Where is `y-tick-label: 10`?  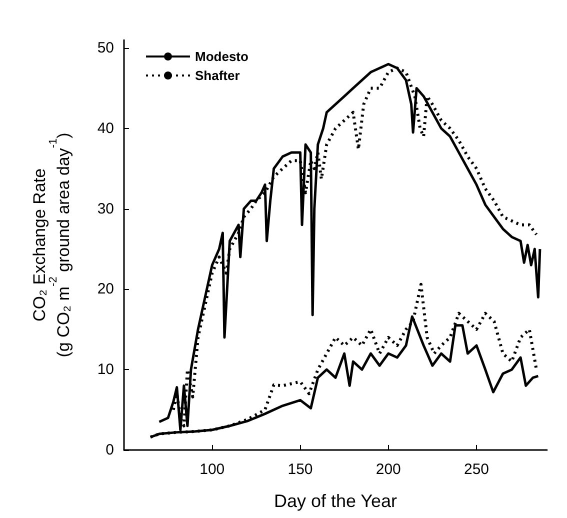
y-tick-label: 10 is located at coordinates (105, 369).